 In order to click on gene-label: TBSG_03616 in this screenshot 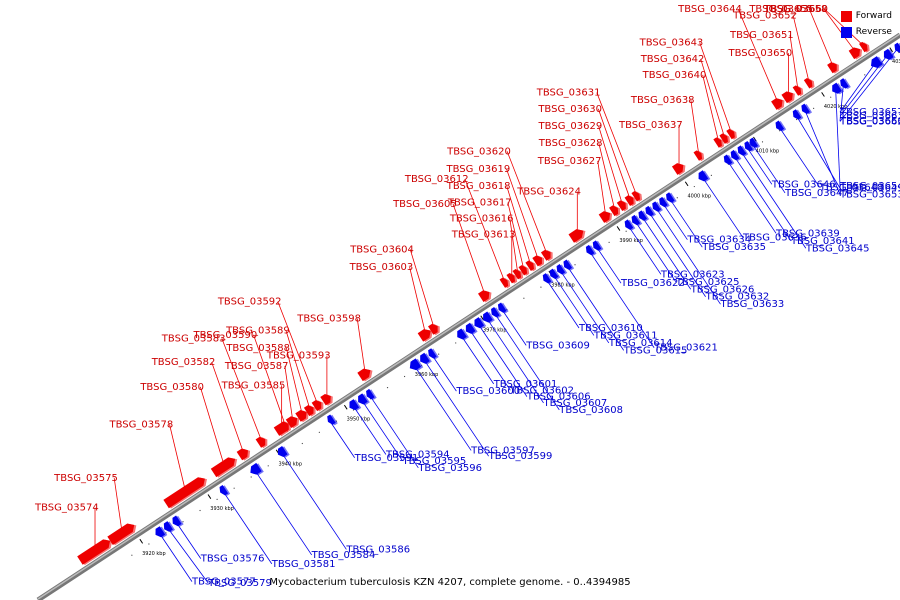, I will do `click(481, 219)`.